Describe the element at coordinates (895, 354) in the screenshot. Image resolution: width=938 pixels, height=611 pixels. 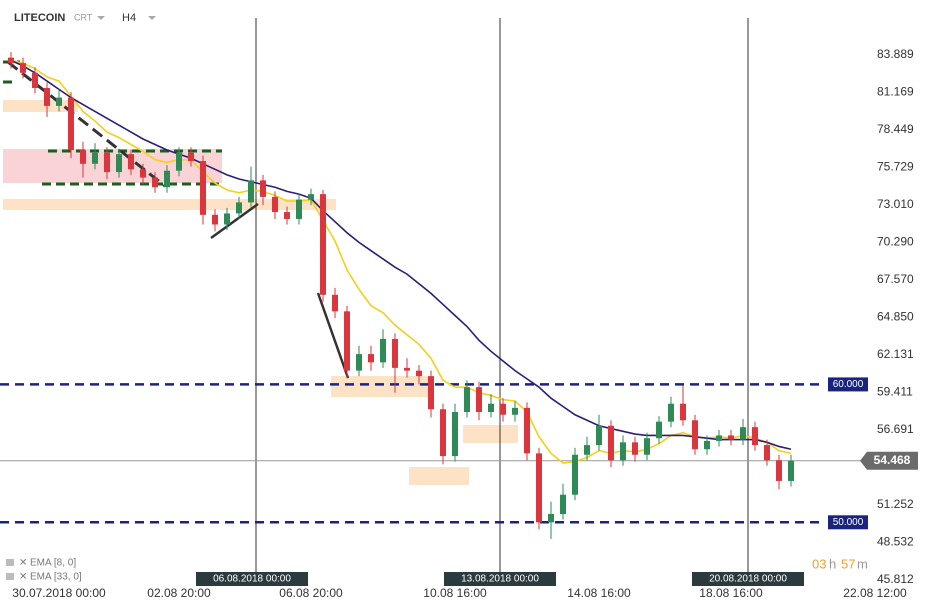
I see `y-tick-label: 62.131` at that location.